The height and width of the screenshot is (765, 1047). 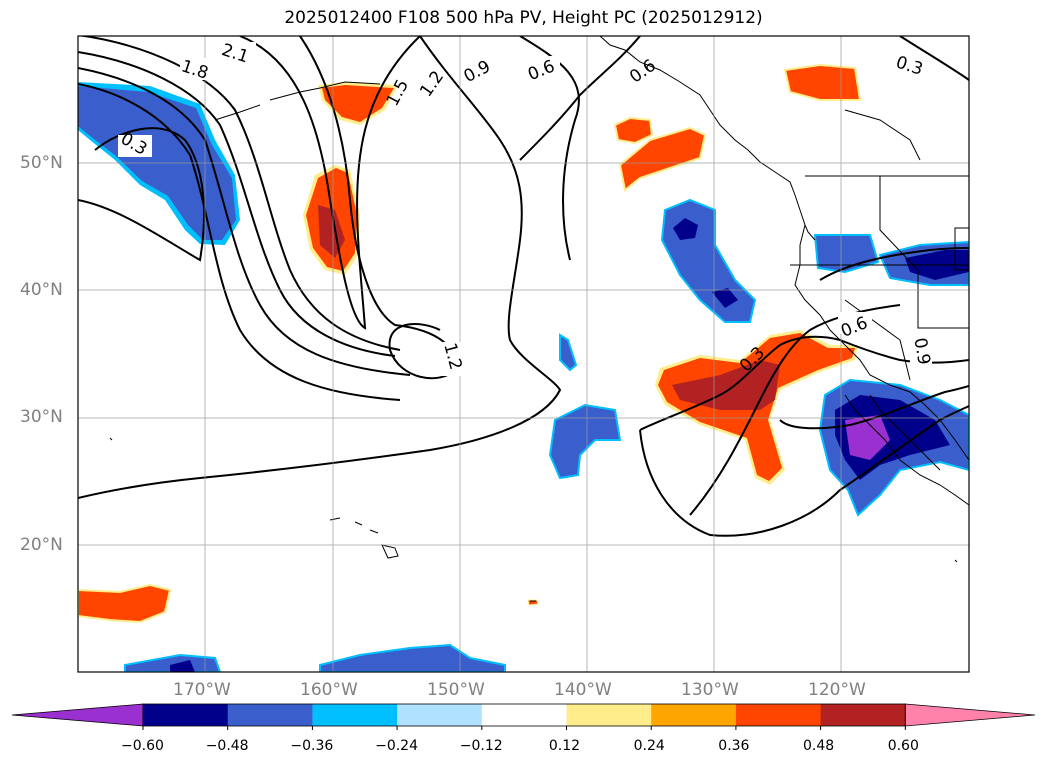 I want to click on colorbar-tick-label: −0.24, so click(x=396, y=746).